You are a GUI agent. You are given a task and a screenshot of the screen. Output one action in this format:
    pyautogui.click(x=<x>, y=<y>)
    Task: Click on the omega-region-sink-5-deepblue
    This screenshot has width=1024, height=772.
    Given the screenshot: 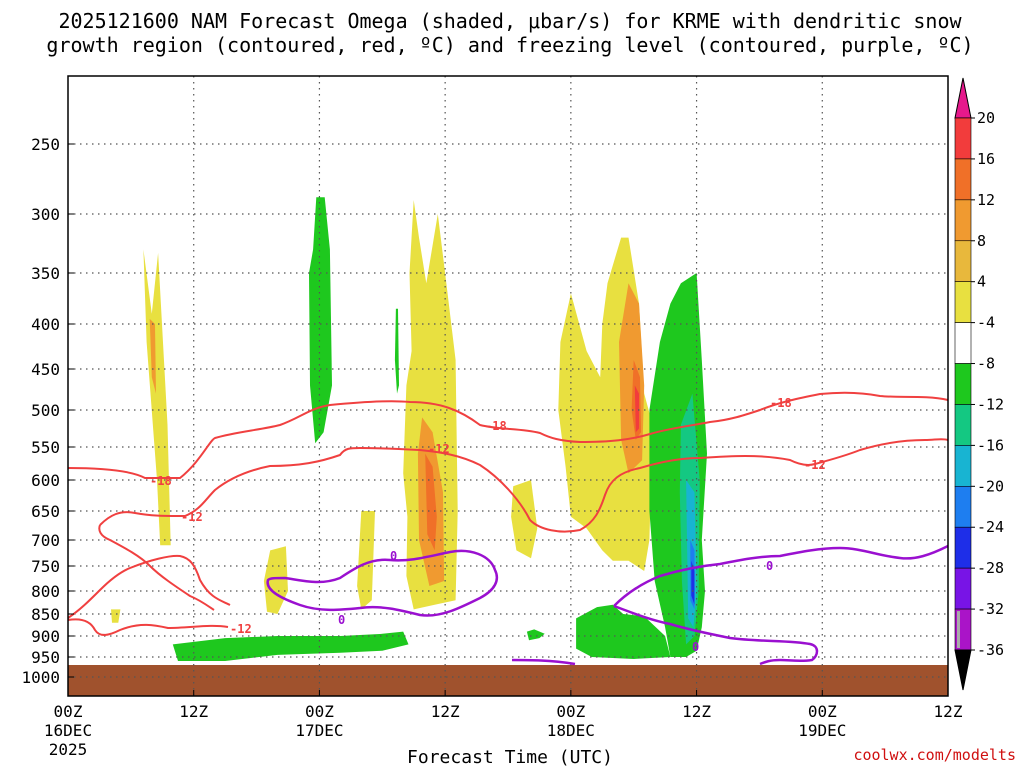 What is the action you would take?
    pyautogui.click(x=693, y=582)
    